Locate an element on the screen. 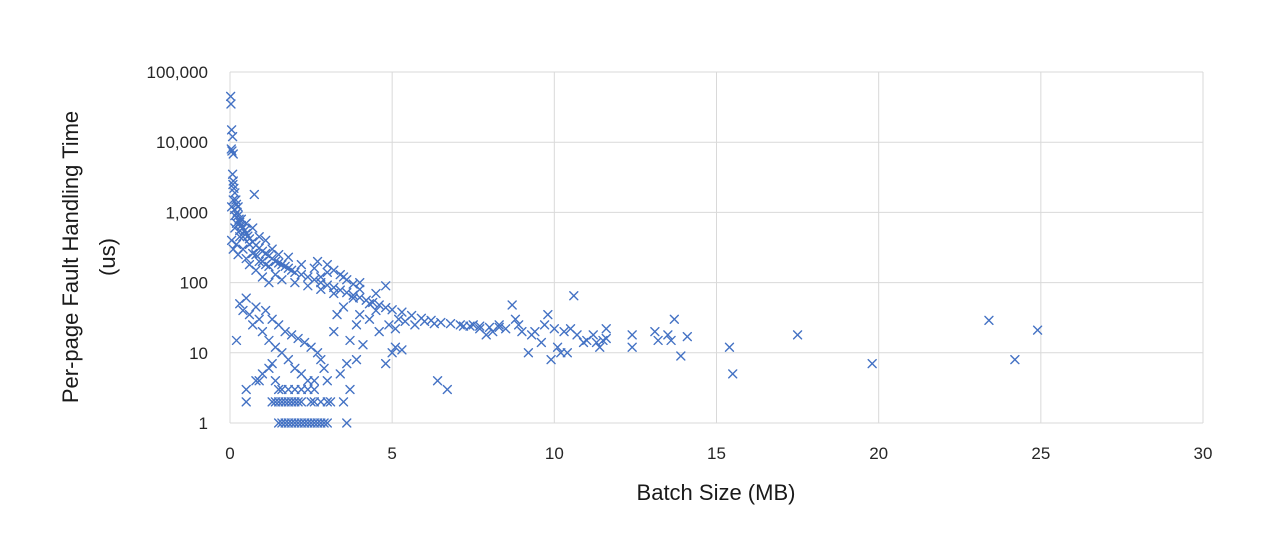  y-tick-label: 100 is located at coordinates (194, 283).